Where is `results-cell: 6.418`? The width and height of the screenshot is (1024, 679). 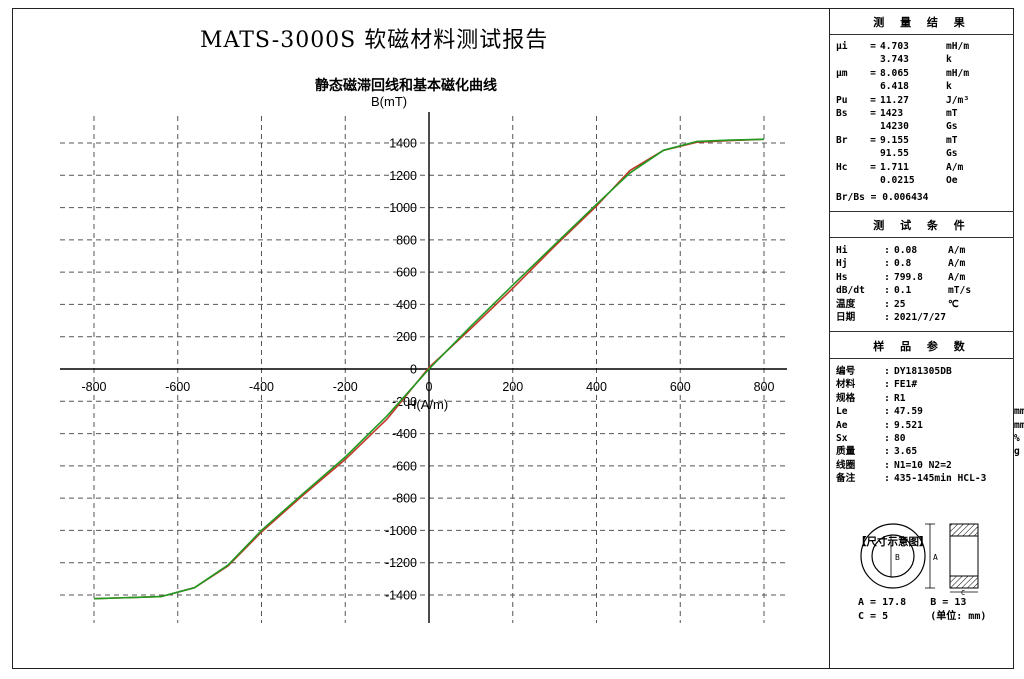
results-cell: 6.418 is located at coordinates (894, 87).